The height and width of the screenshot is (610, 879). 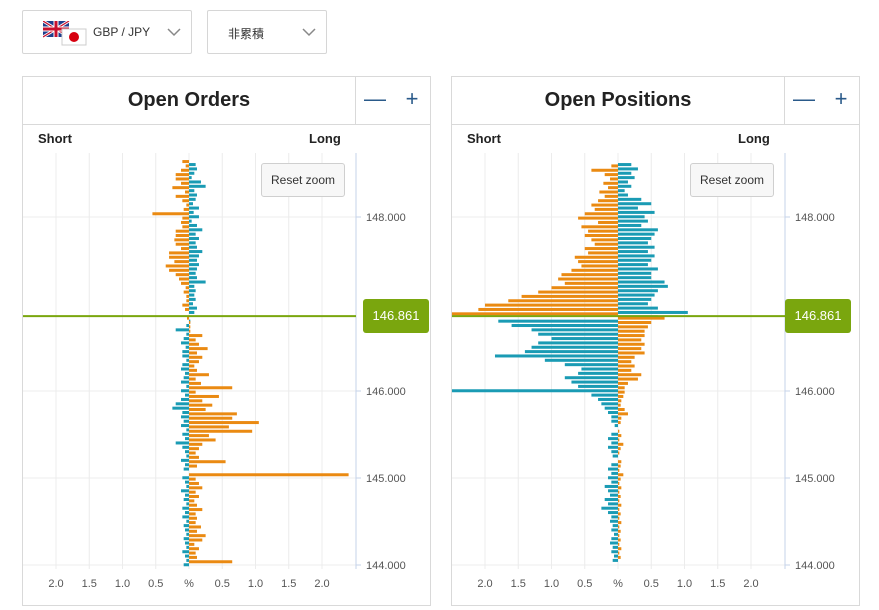 I want to click on x-tick-label: 0.5, so click(x=155, y=584).